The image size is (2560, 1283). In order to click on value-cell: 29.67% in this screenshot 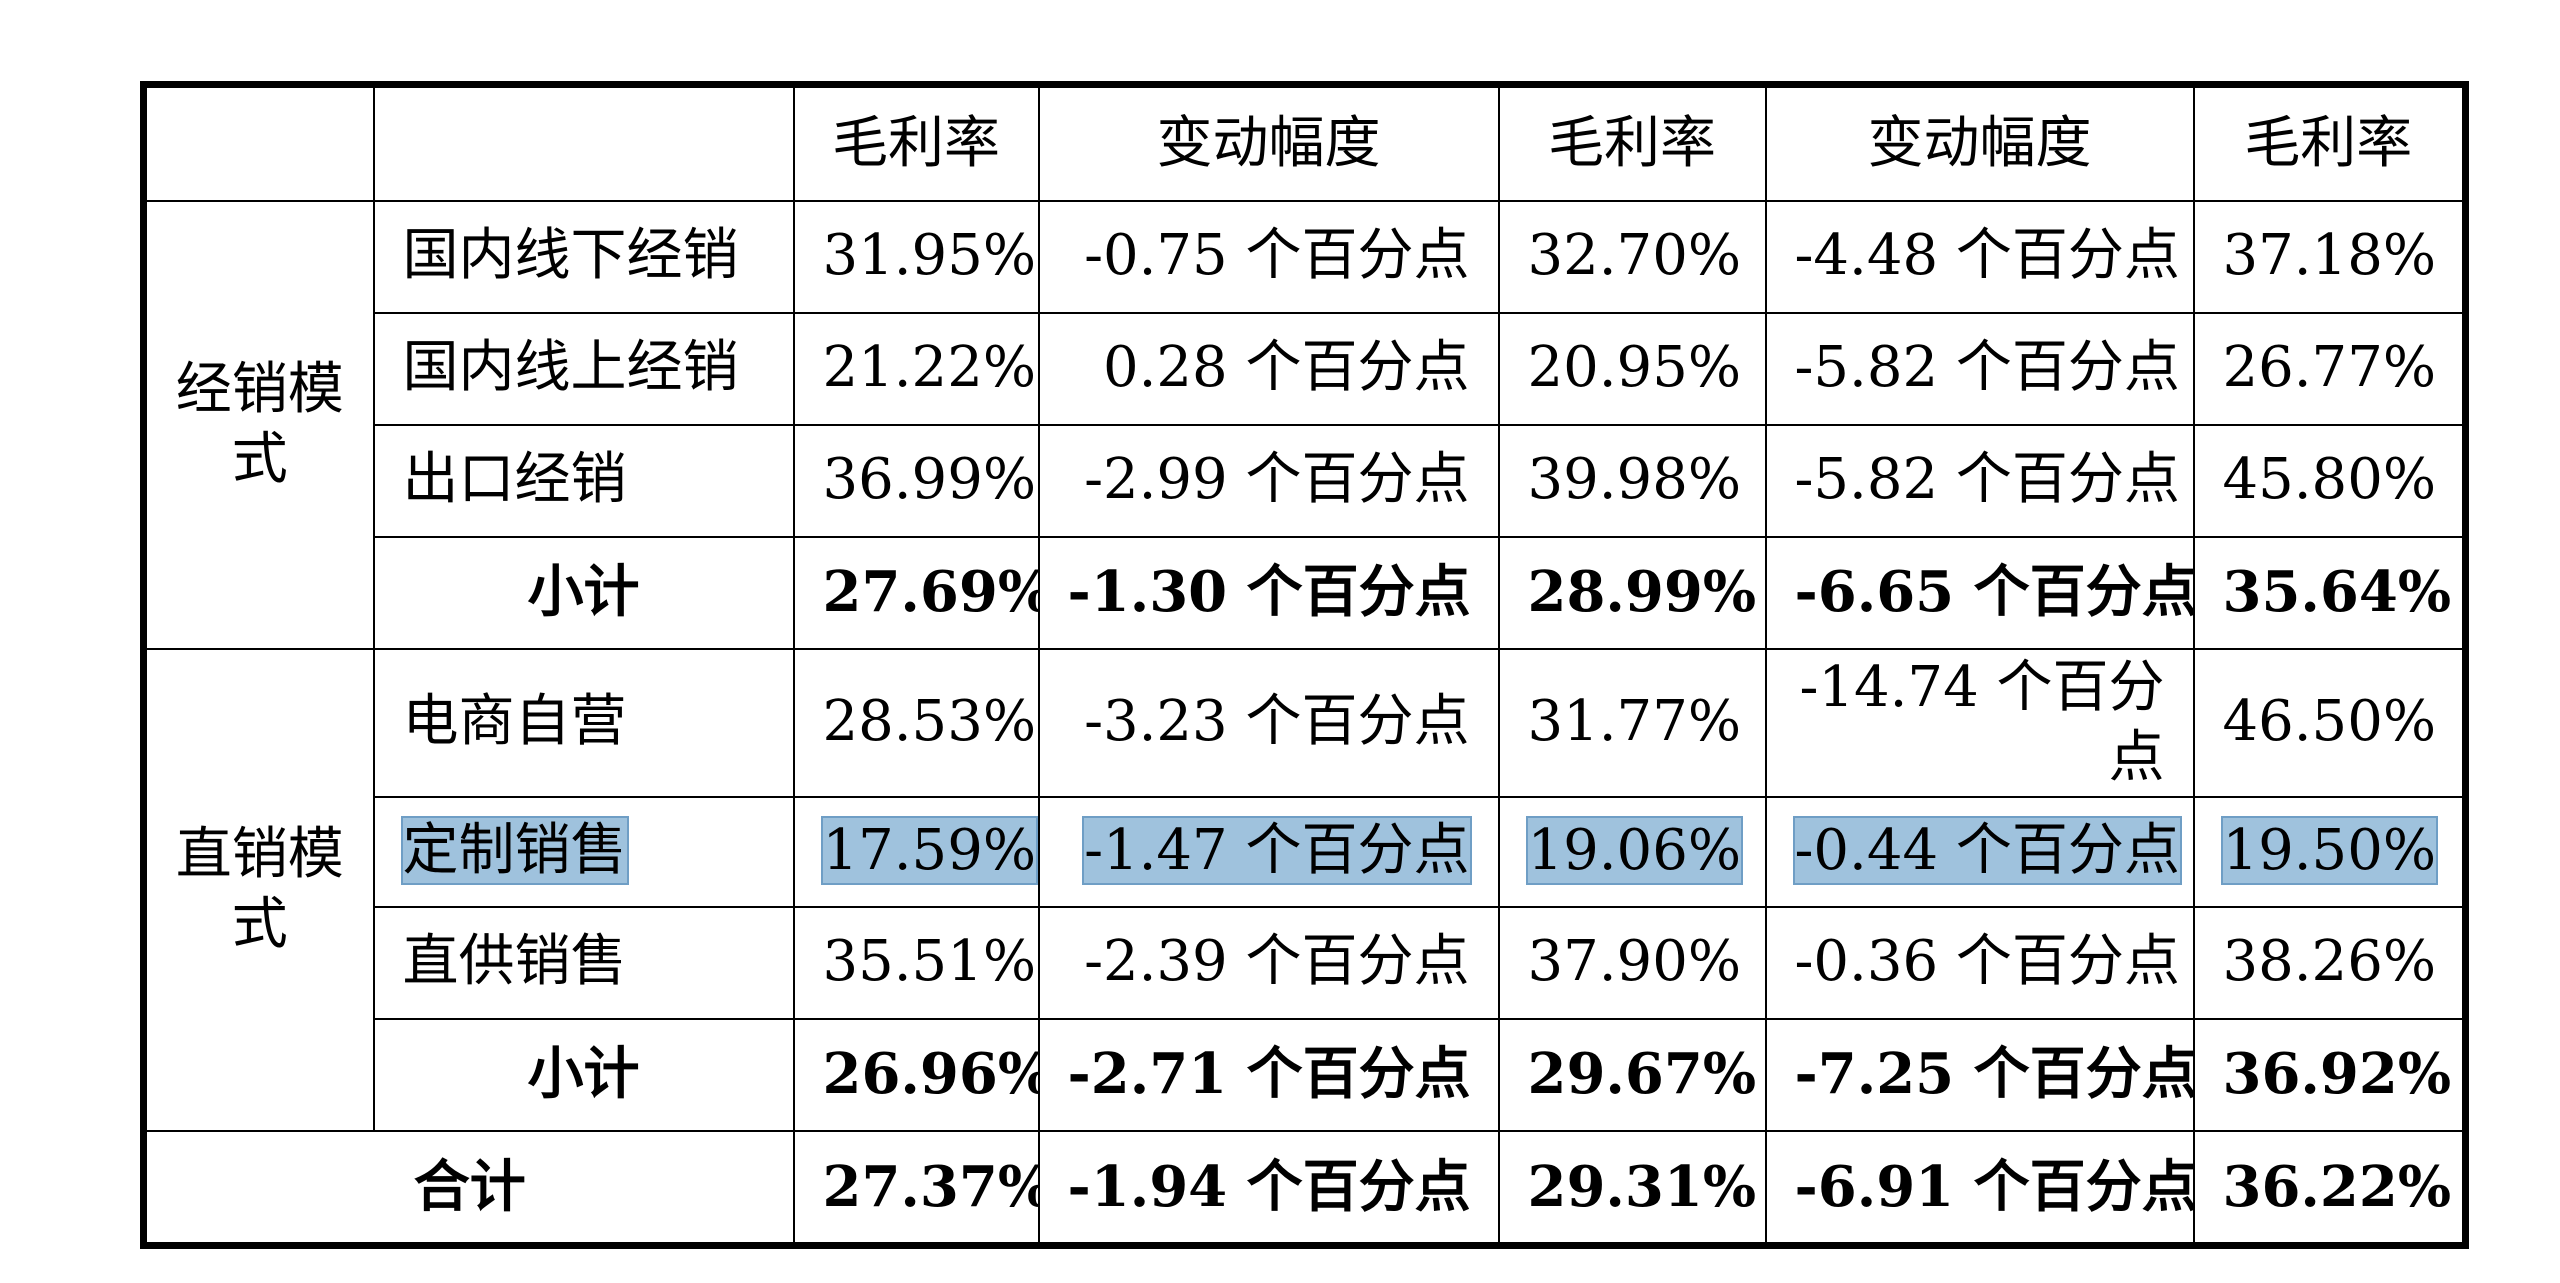, I will do `click(1632, 1074)`.